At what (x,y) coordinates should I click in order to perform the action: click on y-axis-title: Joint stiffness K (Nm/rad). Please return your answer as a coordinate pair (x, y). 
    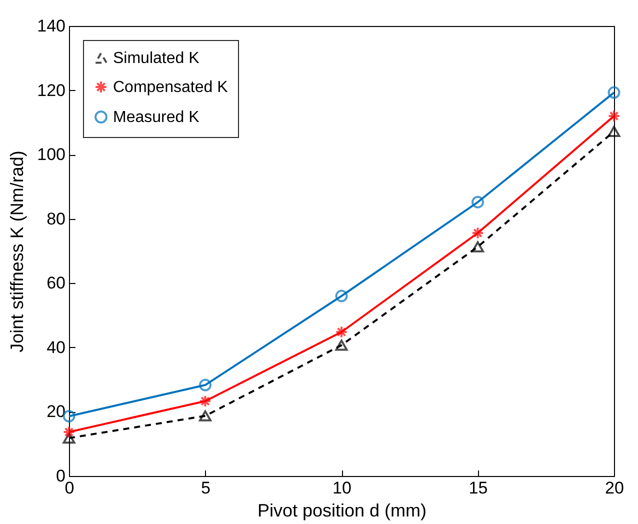
    Looking at the image, I should click on (17, 251).